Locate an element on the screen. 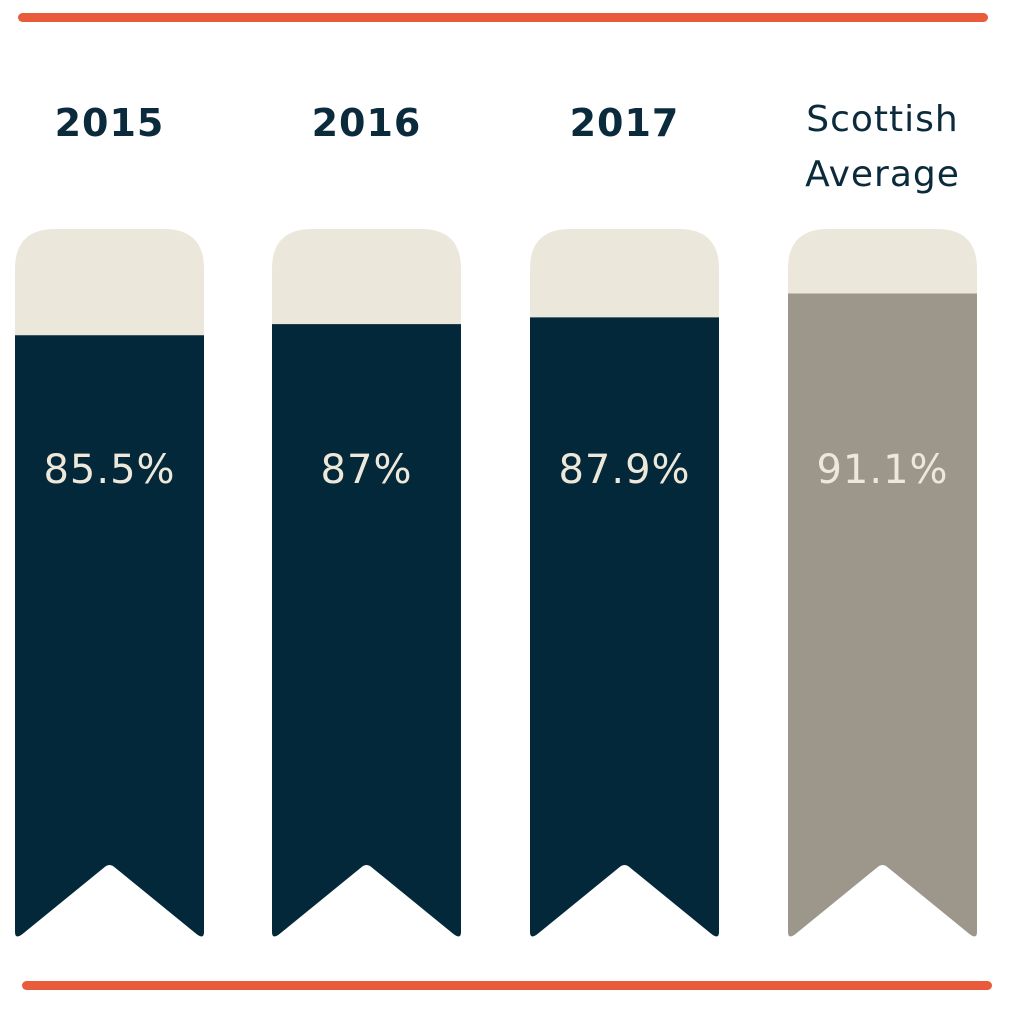  bar-track-2015 is located at coordinates (109, 294).